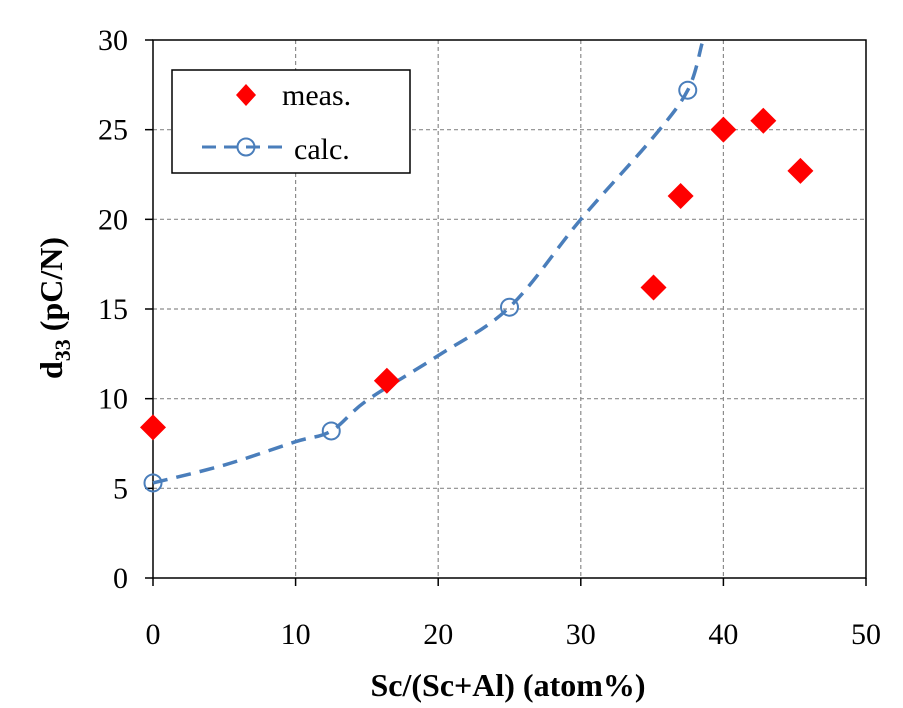 The image size is (903, 708). Describe the element at coordinates (113, 40) in the screenshot. I see `y-tick-label: 30` at that location.